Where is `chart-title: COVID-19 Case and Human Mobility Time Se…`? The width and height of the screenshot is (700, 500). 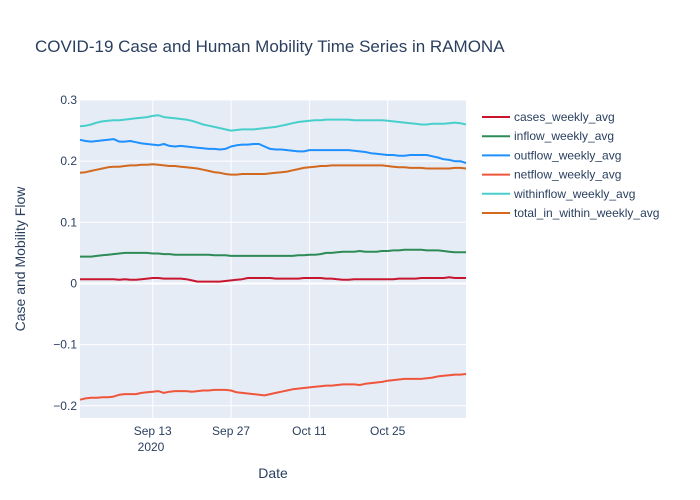 chart-title: COVID-19 Case and Human Mobility Time Se… is located at coordinates (270, 46).